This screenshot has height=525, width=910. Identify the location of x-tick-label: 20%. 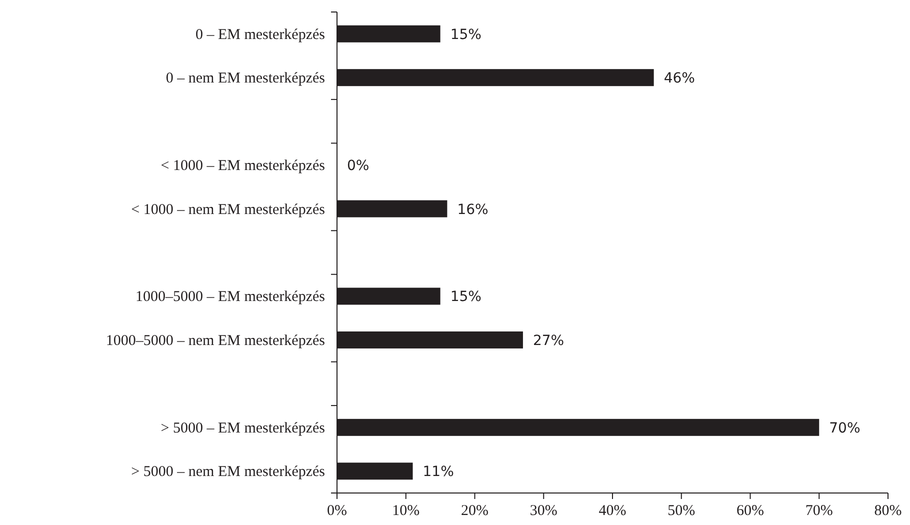
(474, 511).